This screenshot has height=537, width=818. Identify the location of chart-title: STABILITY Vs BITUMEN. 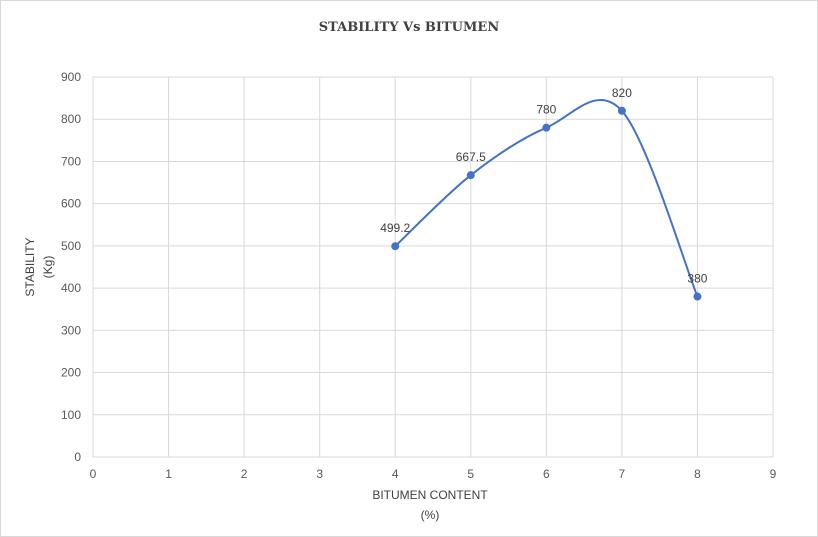
(409, 27).